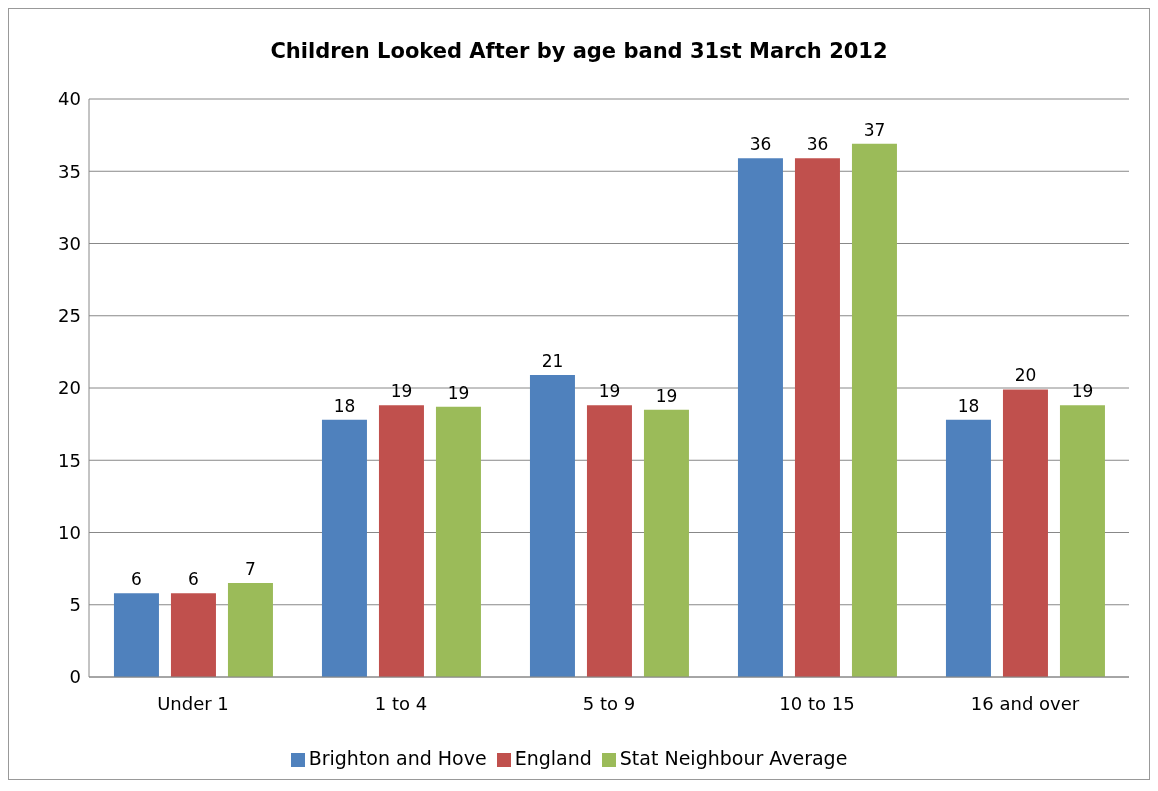 Image resolution: width=1158 pixels, height=791 pixels. Describe the element at coordinates (874, 129) in the screenshot. I see `data-label: 37` at that location.